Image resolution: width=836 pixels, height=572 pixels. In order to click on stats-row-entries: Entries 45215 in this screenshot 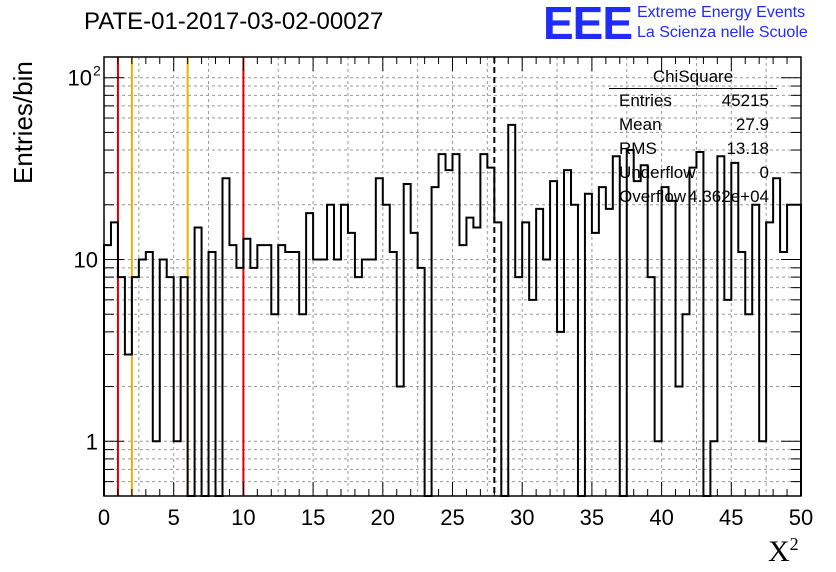, I will do `click(693, 101)`.